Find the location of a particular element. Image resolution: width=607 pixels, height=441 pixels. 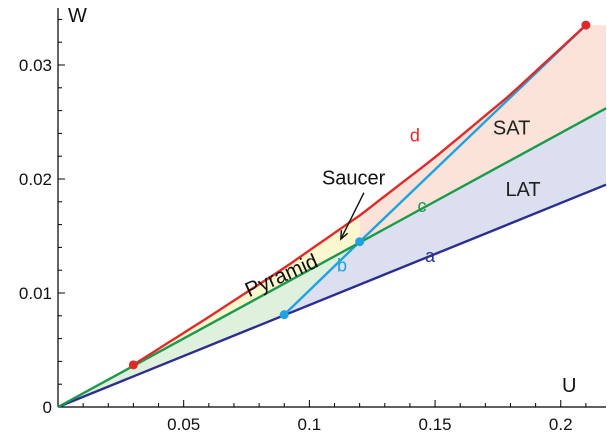

x-tick-label: 0.15 is located at coordinates (435, 424).